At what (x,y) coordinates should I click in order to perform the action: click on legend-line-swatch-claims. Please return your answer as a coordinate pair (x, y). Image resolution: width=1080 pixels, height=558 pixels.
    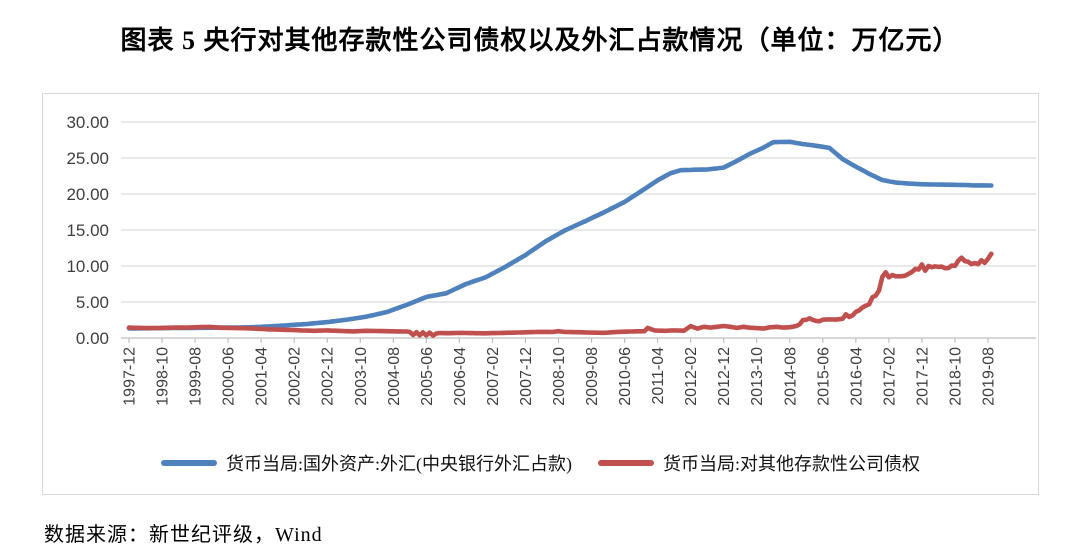
    Looking at the image, I should click on (626, 463).